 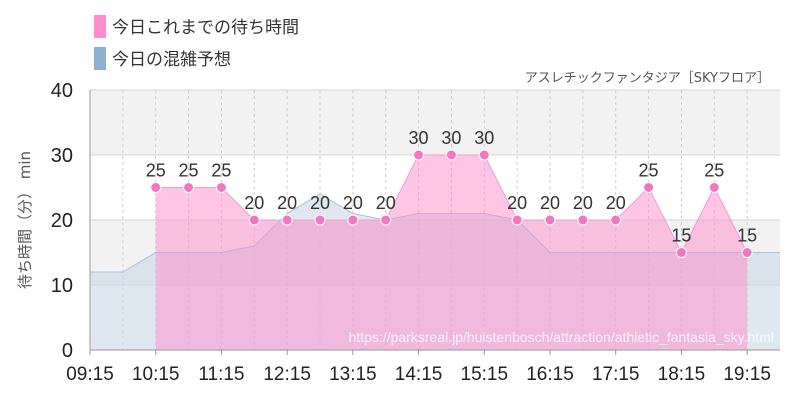 I want to click on x-tick-label: 18:15, so click(x=682, y=374).